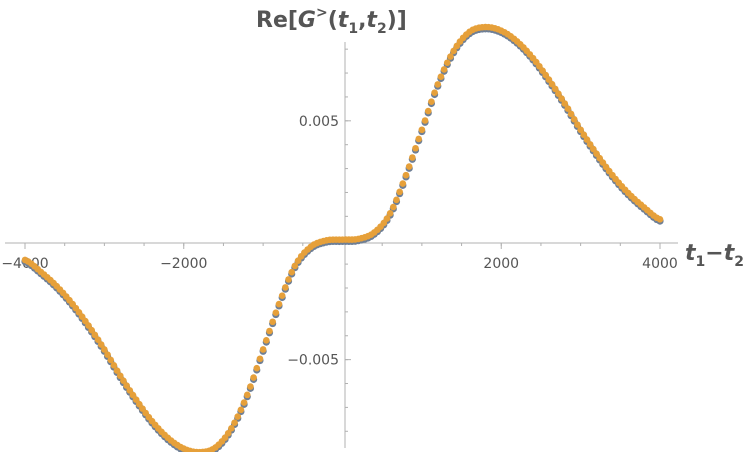 The height and width of the screenshot is (452, 747). I want to click on x-tick-label: 4000, so click(660, 264).